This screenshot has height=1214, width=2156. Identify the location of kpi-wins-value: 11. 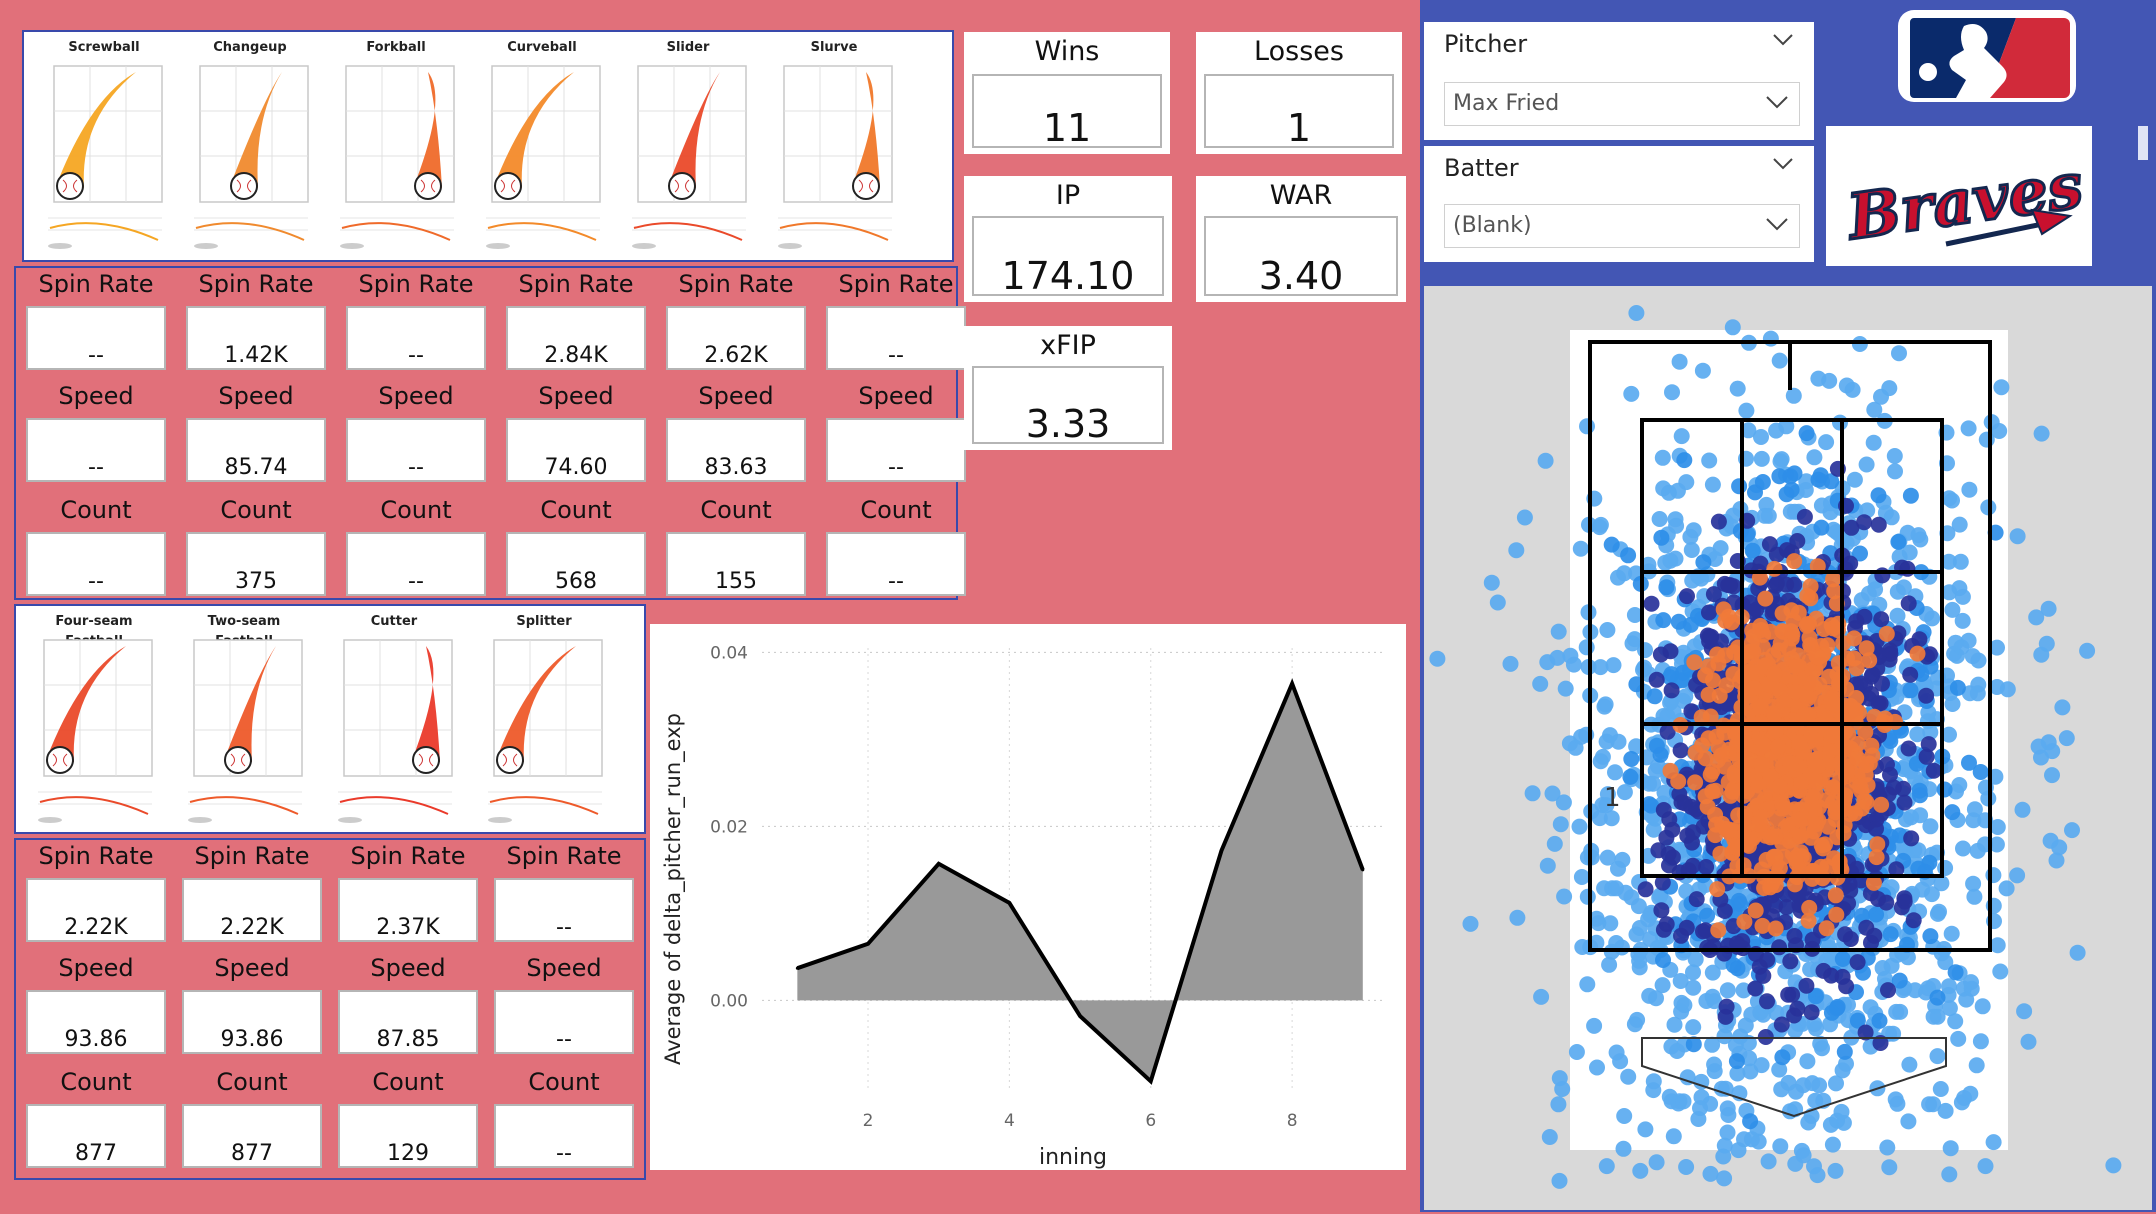
(1067, 128).